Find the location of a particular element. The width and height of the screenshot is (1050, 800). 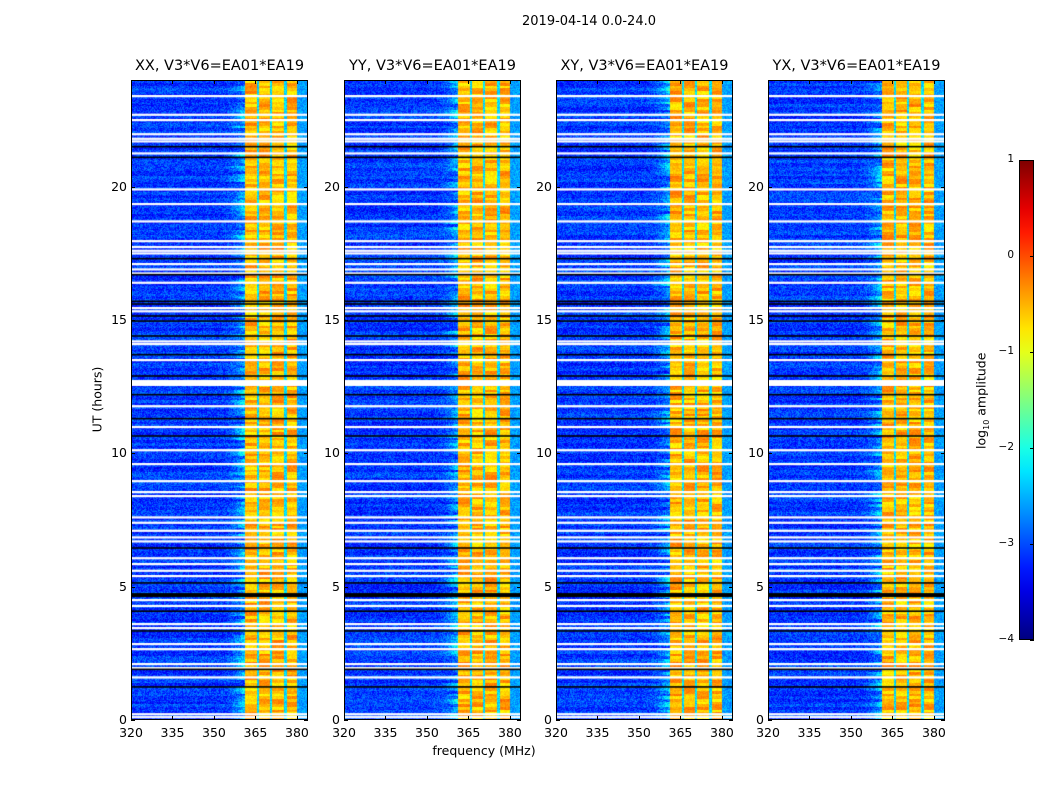

colorbar is located at coordinates (1026, 400).